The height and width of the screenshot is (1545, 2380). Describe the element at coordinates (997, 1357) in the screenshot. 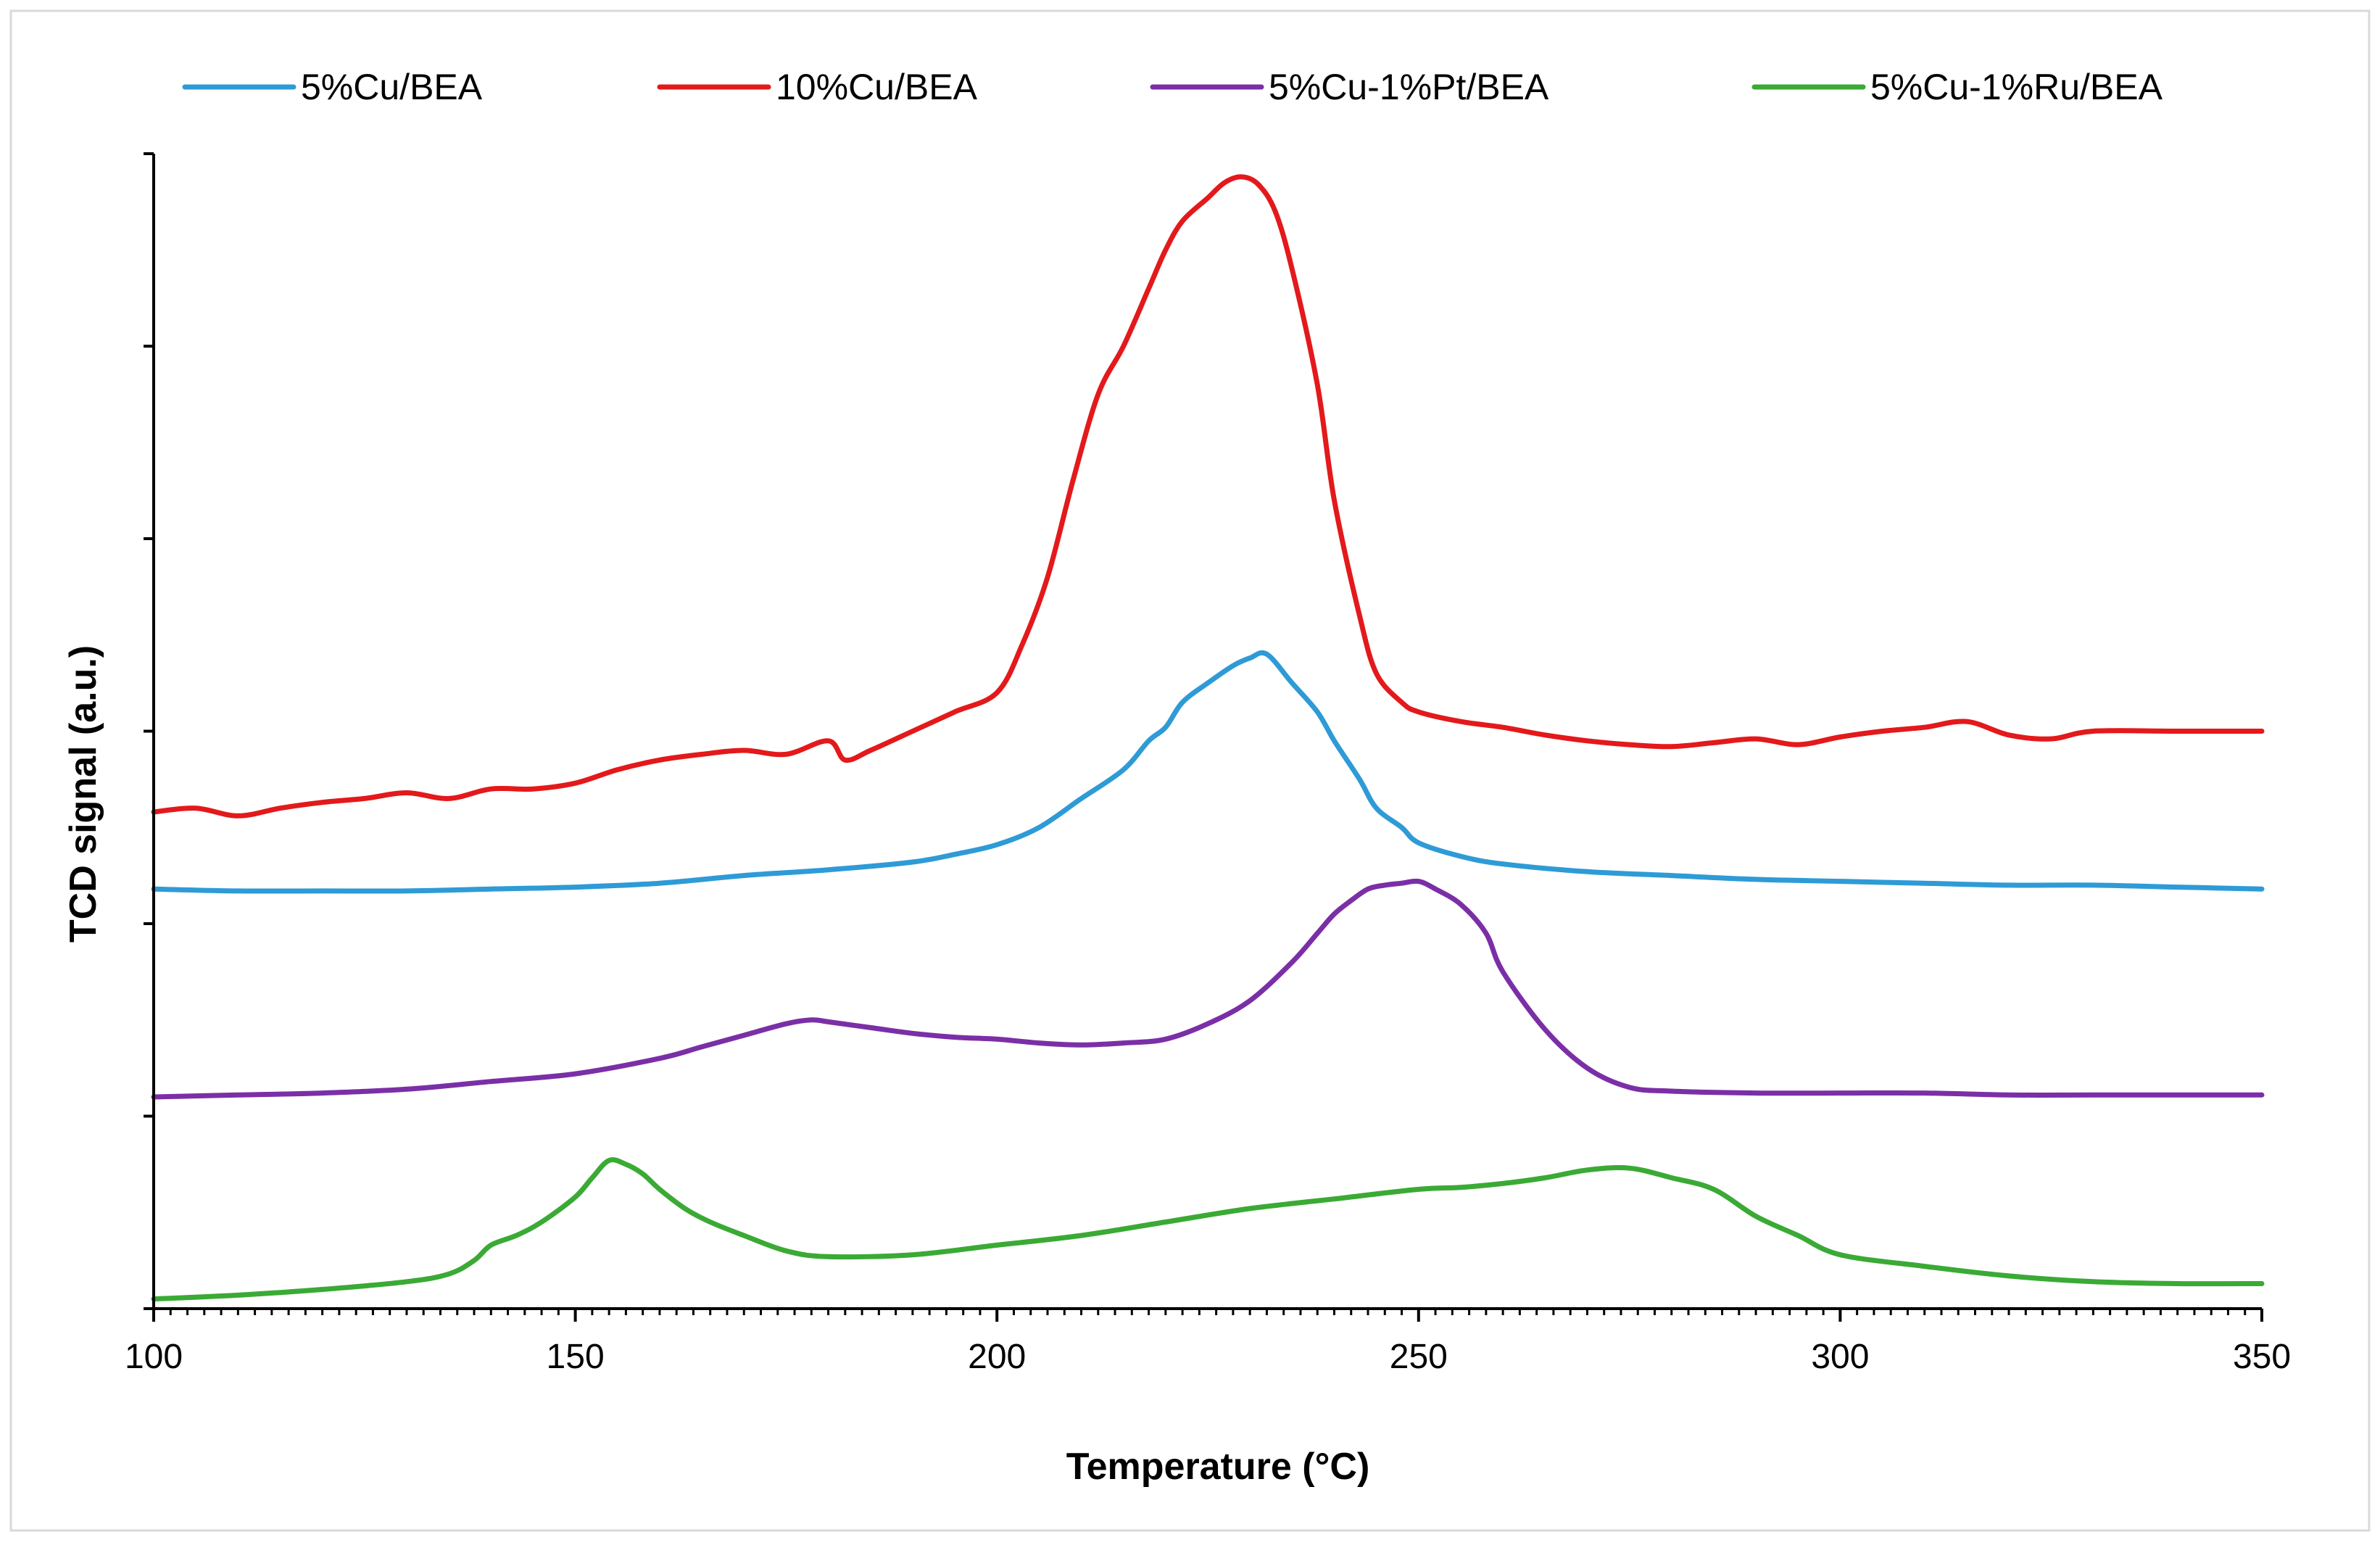

I see `x-tick-label: 200` at that location.